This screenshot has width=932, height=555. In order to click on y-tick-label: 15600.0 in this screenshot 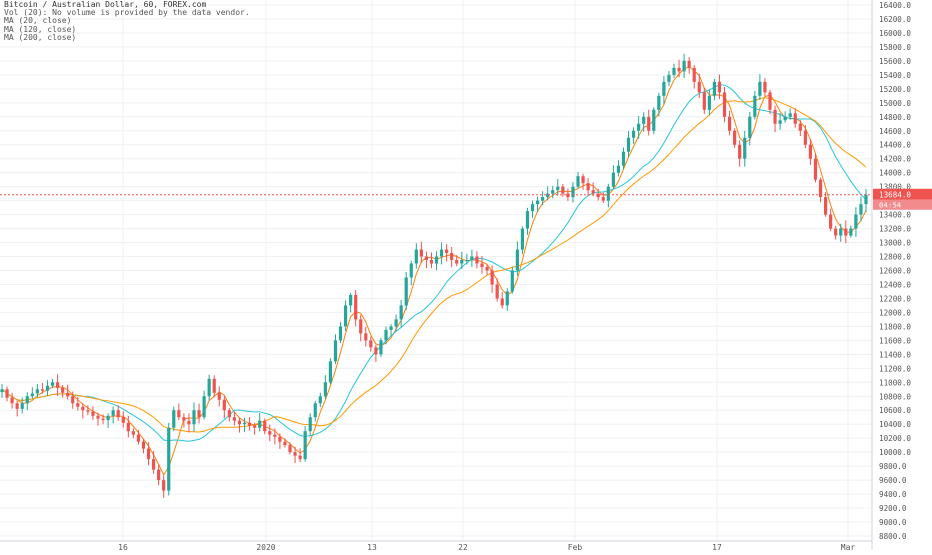, I will do `click(895, 61)`.